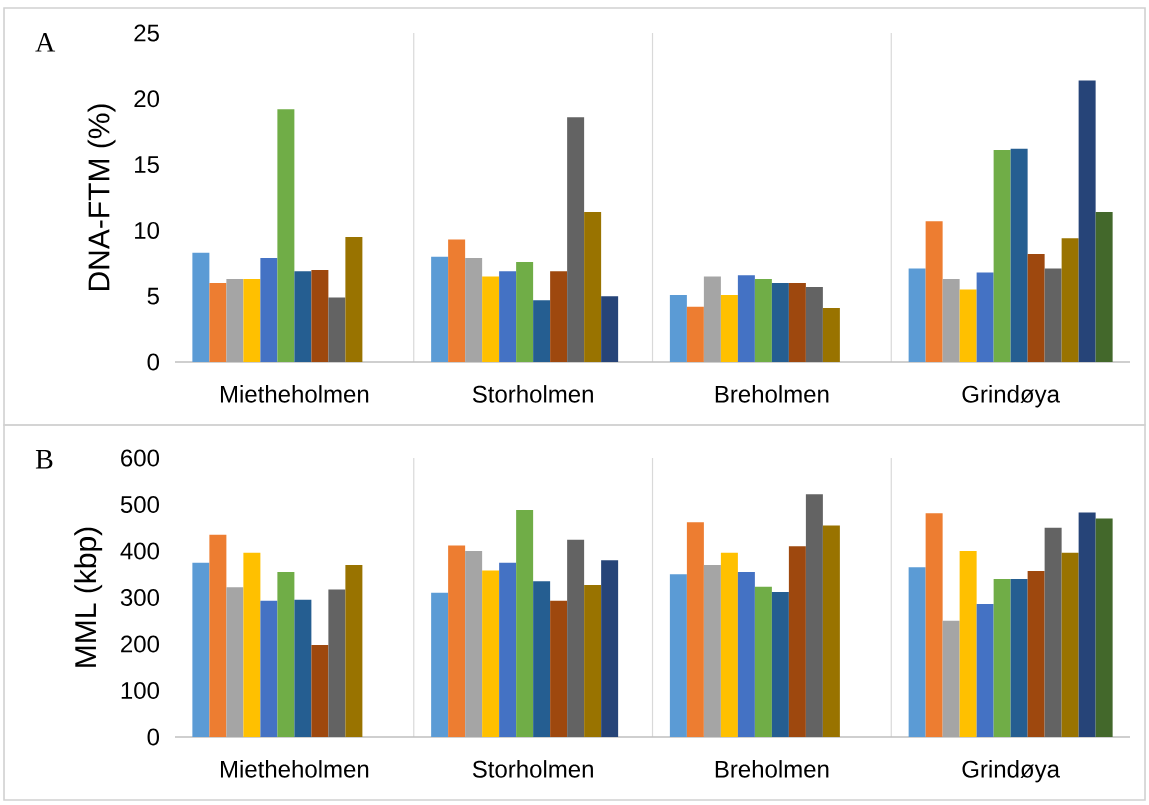 Image resolution: width=1149 pixels, height=805 pixels. What do you see at coordinates (140, 597) in the screenshot?
I see `y-tick-label: 300` at bounding box center [140, 597].